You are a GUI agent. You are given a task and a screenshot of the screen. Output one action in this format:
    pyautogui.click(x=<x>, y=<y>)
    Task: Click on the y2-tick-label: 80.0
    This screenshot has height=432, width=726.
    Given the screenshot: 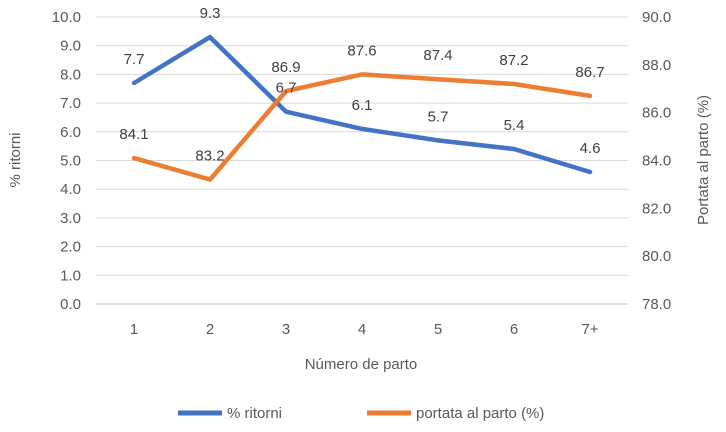 What is the action you would take?
    pyautogui.click(x=656, y=256)
    